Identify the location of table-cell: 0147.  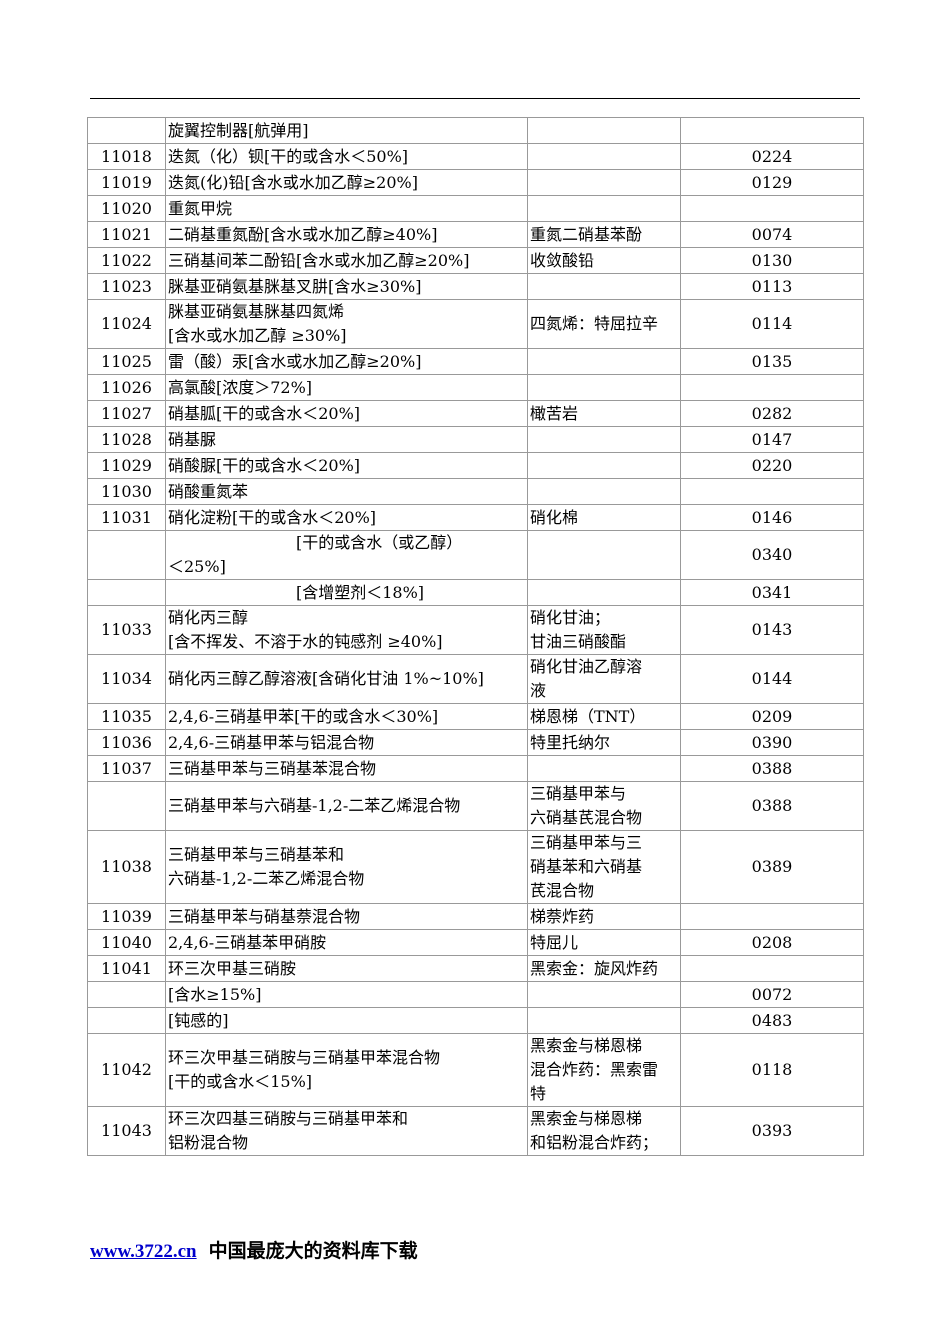
(772, 439).